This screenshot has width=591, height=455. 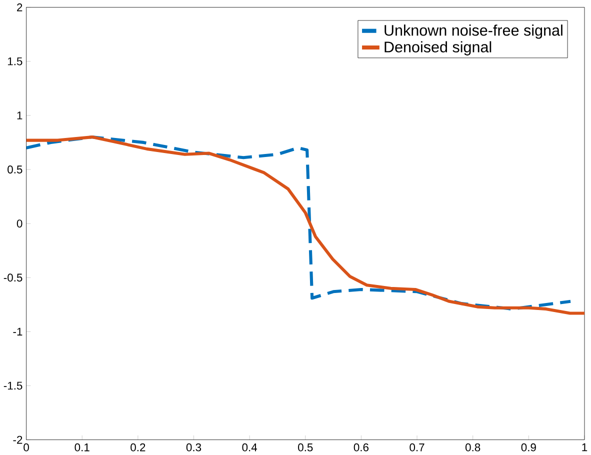 I want to click on x-tick-label: 0, so click(x=26, y=448).